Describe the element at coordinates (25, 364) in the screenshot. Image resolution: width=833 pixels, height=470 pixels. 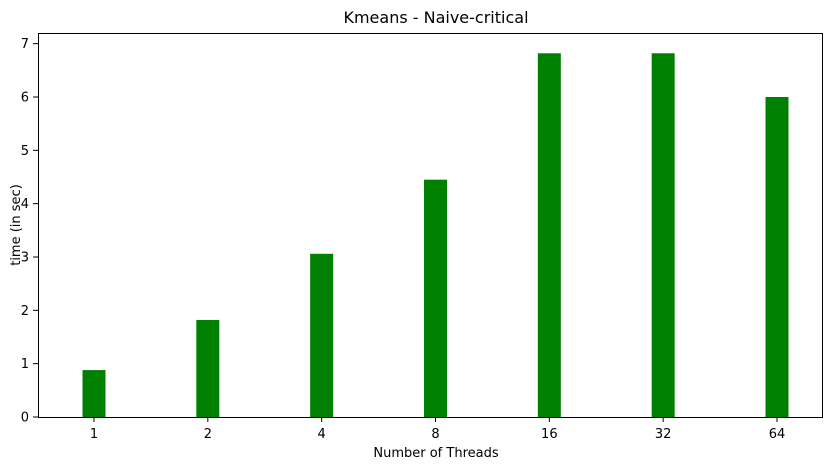
I see `y-tick-label-1: 1` at that location.